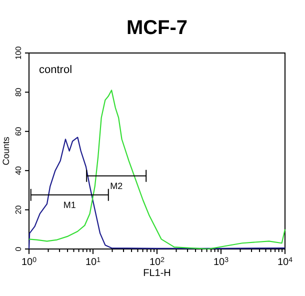 The image size is (305, 296). What do you see at coordinates (116, 185) in the screenshot?
I see `series-label: M2` at bounding box center [116, 185].